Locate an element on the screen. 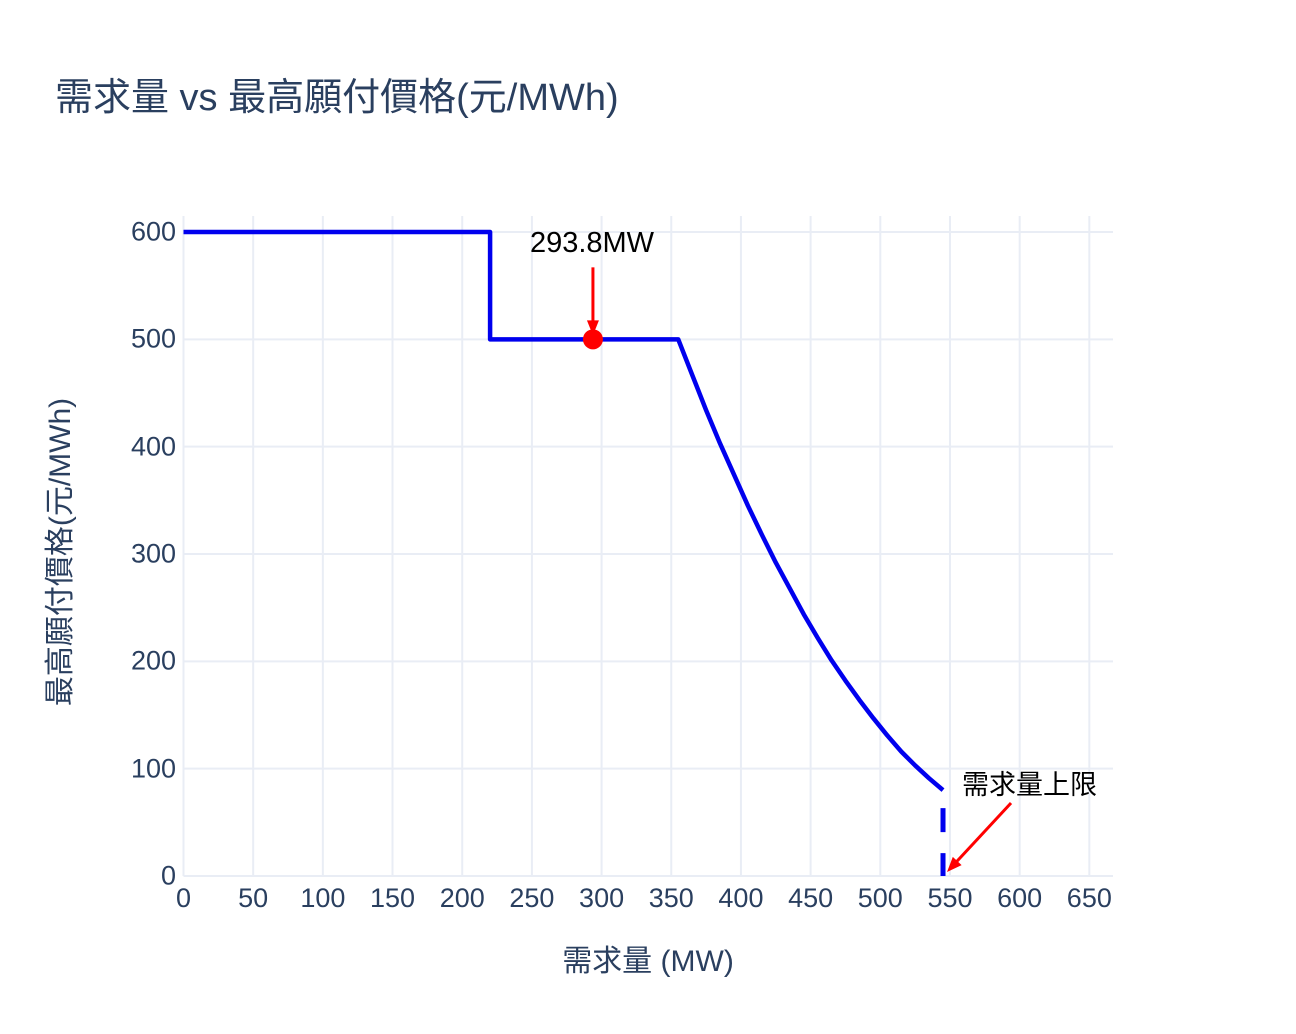 The height and width of the screenshot is (1034, 1296). cap-annotation-label: 需求量上限 is located at coordinates (1029, 785).